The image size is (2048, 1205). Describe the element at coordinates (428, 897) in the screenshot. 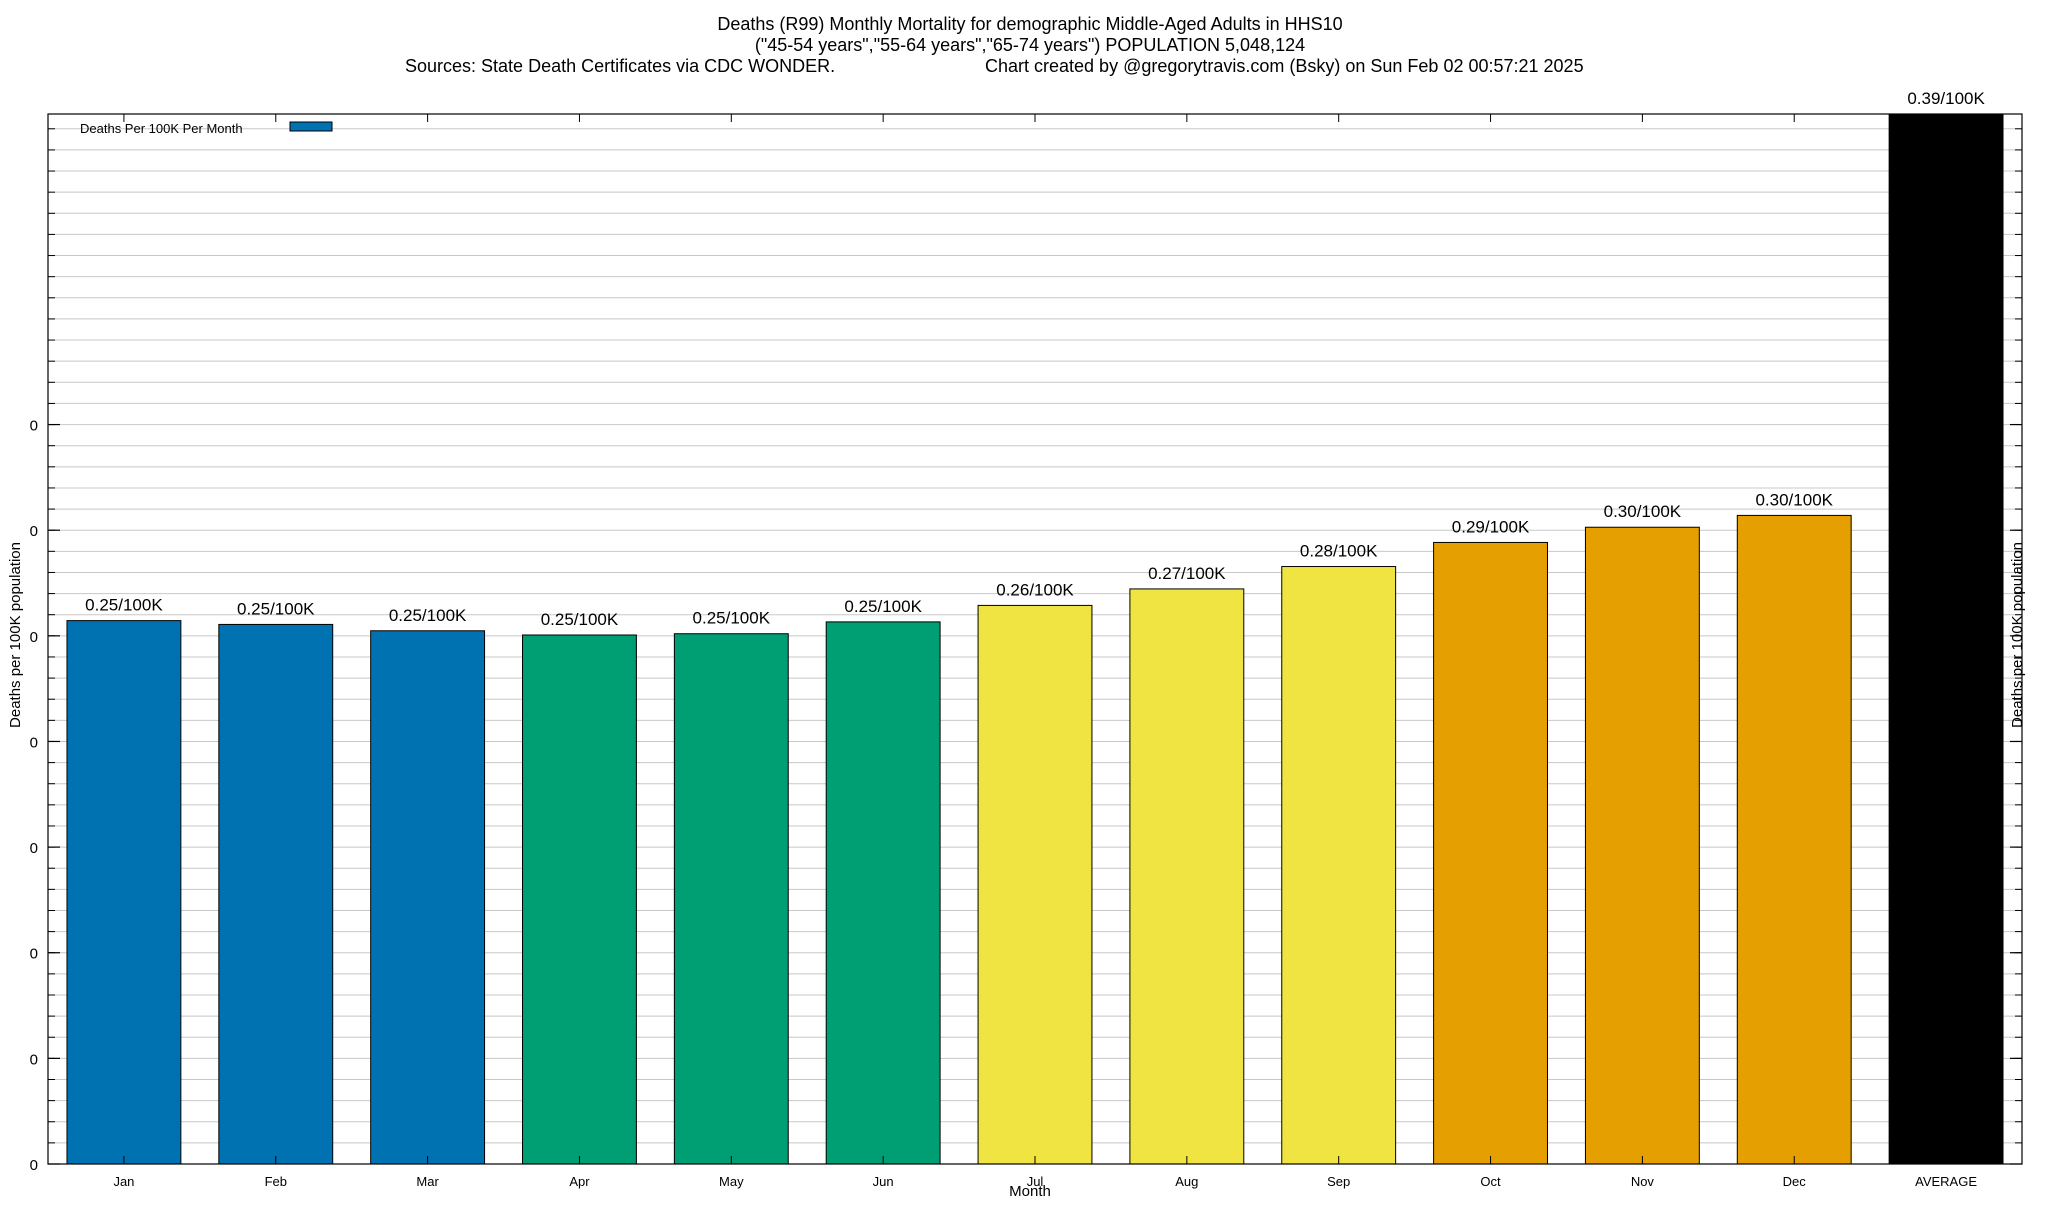

I see `bar-mar` at that location.